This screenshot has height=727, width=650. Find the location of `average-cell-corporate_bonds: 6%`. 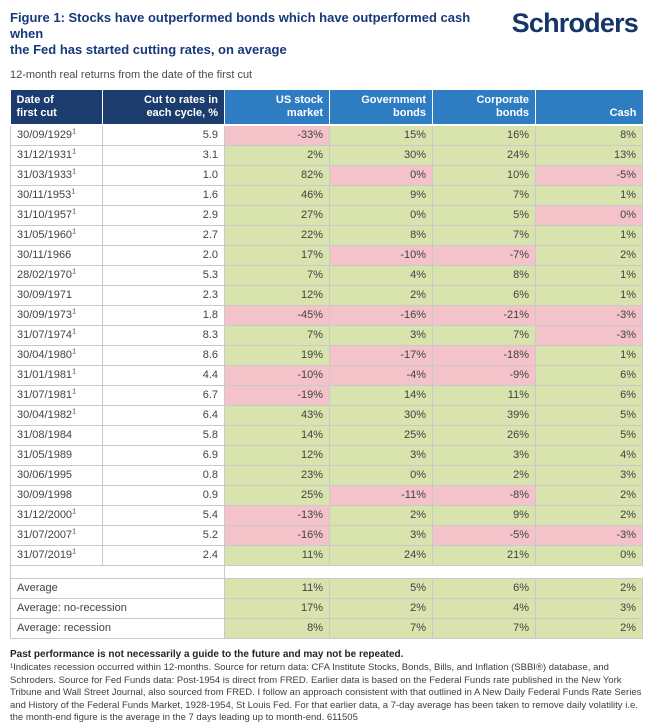

average-cell-corporate_bonds: 6% is located at coordinates (484, 588).